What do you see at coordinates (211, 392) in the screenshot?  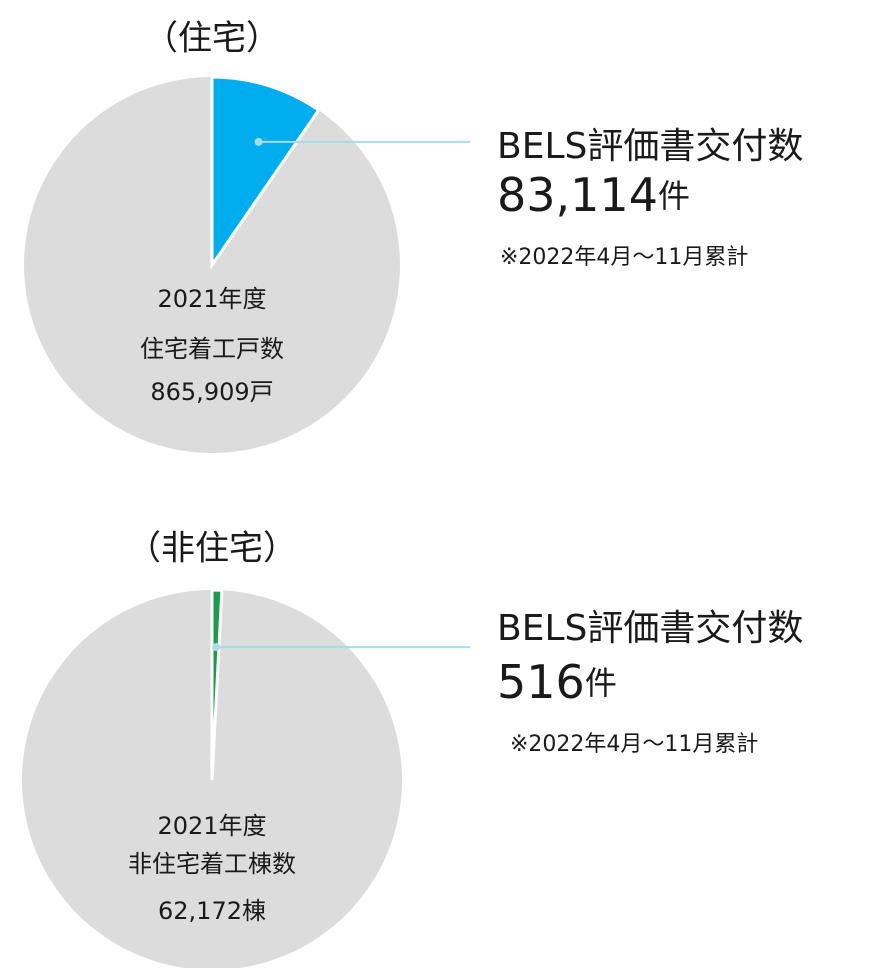 I see `total-value-label: 865,909戸` at bounding box center [211, 392].